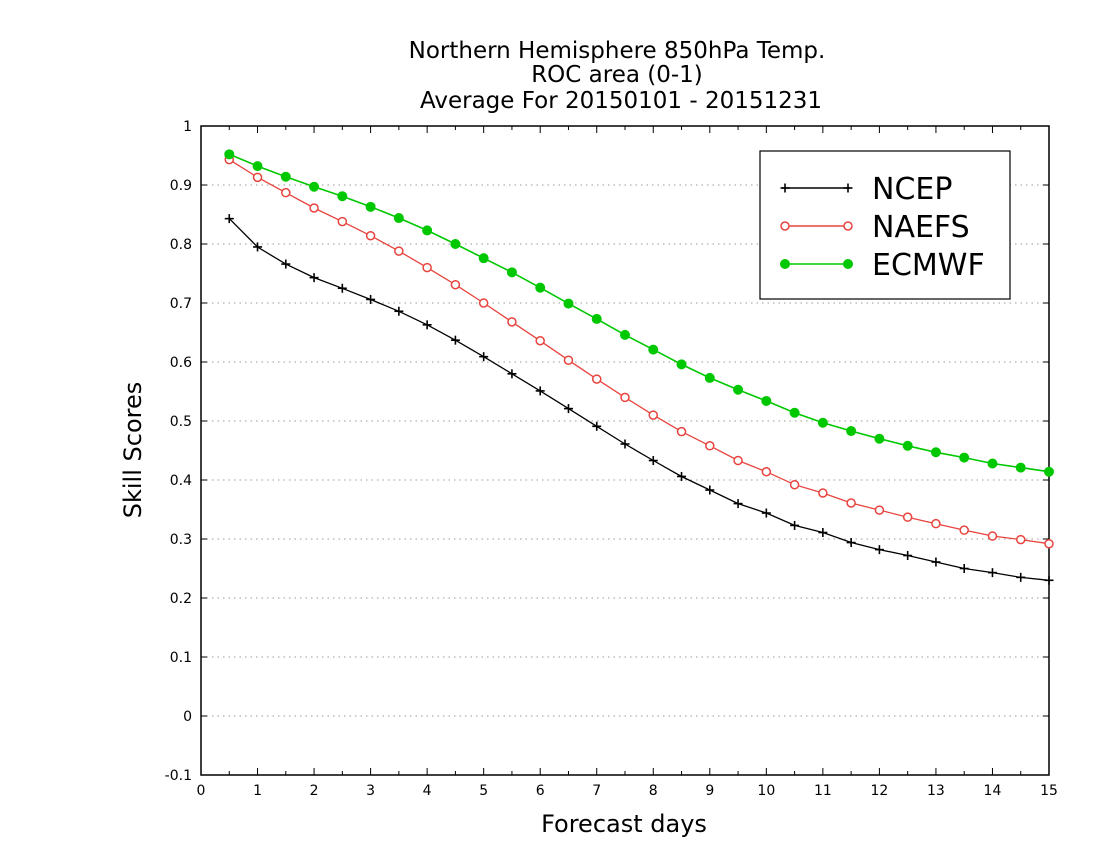 The height and width of the screenshot is (855, 1100). Describe the element at coordinates (181, 245) in the screenshot. I see `y-tick-label: 0.8` at that location.